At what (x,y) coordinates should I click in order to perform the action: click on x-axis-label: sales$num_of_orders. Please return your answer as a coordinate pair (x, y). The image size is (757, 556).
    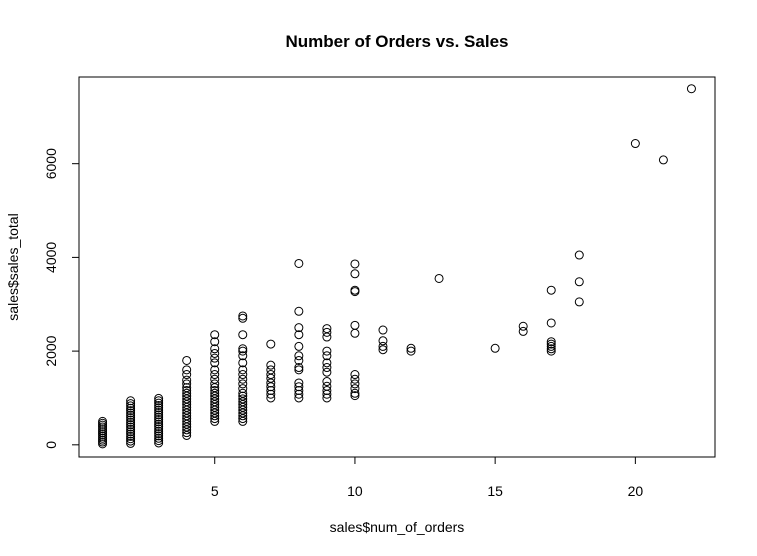
    Looking at the image, I should click on (397, 527).